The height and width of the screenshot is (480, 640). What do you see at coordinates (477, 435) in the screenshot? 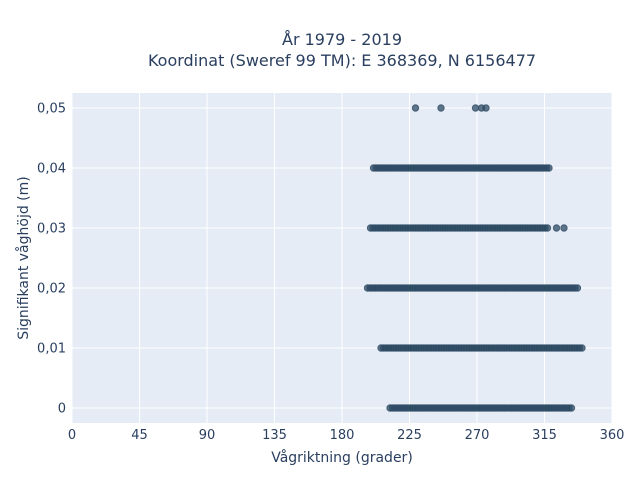
I see `x-tick-label: 270` at bounding box center [477, 435].